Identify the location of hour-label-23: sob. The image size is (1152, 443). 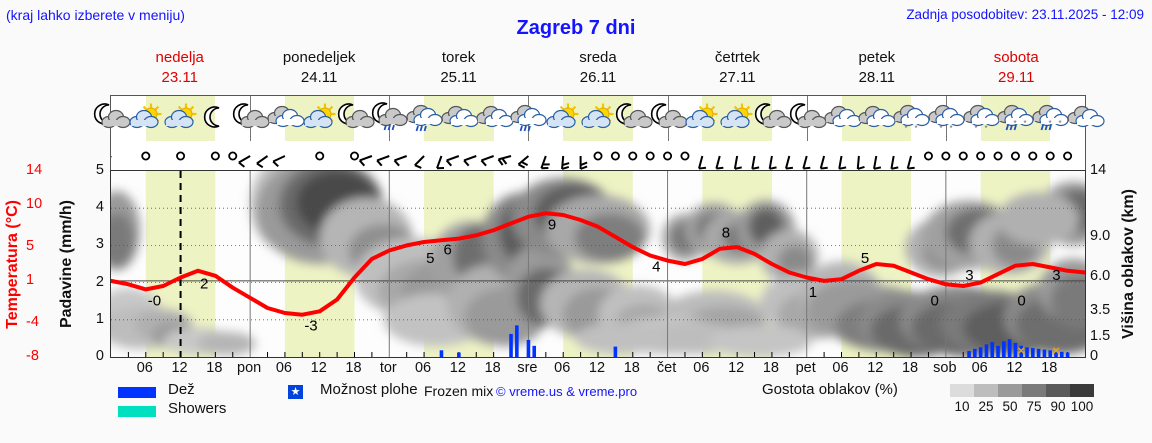
(945, 368).